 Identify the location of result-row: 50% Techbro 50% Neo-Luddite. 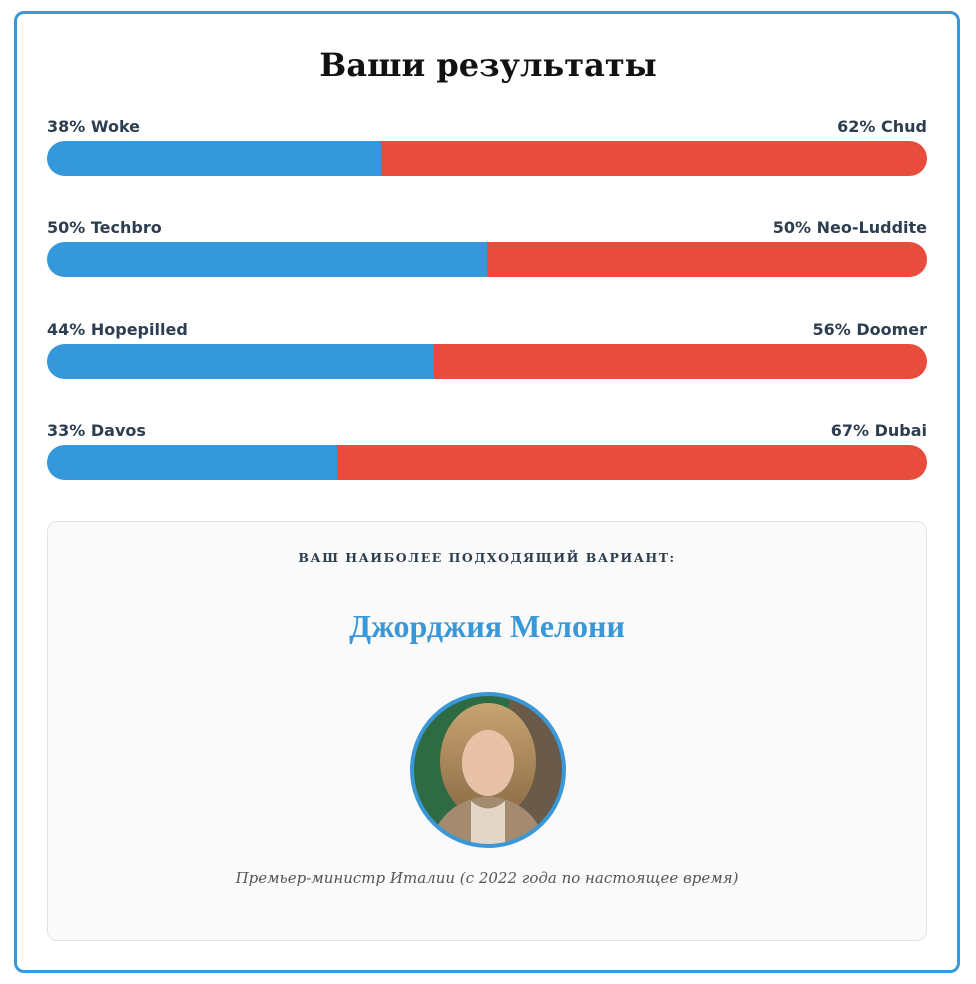
(487, 248).